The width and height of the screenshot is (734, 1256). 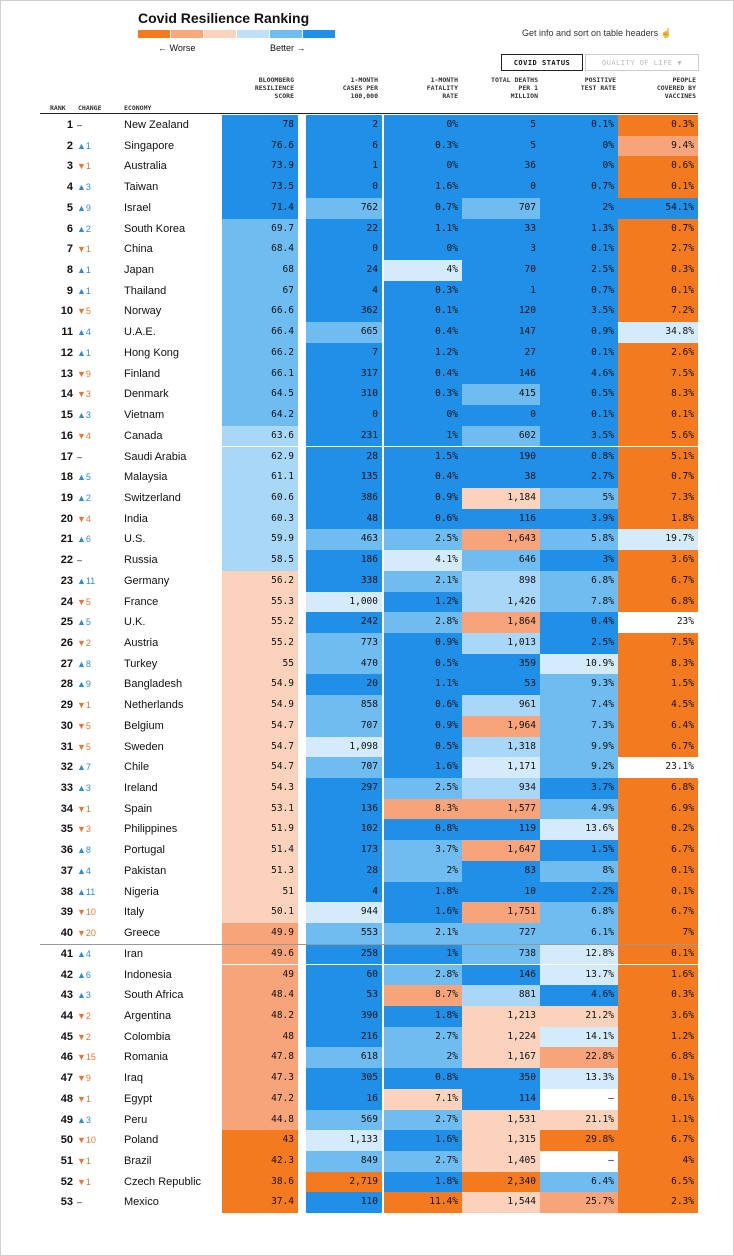 What do you see at coordinates (514, 88) in the screenshot?
I see `header-deaths: TOTAL DEATHS PER 1 MILLION` at bounding box center [514, 88].